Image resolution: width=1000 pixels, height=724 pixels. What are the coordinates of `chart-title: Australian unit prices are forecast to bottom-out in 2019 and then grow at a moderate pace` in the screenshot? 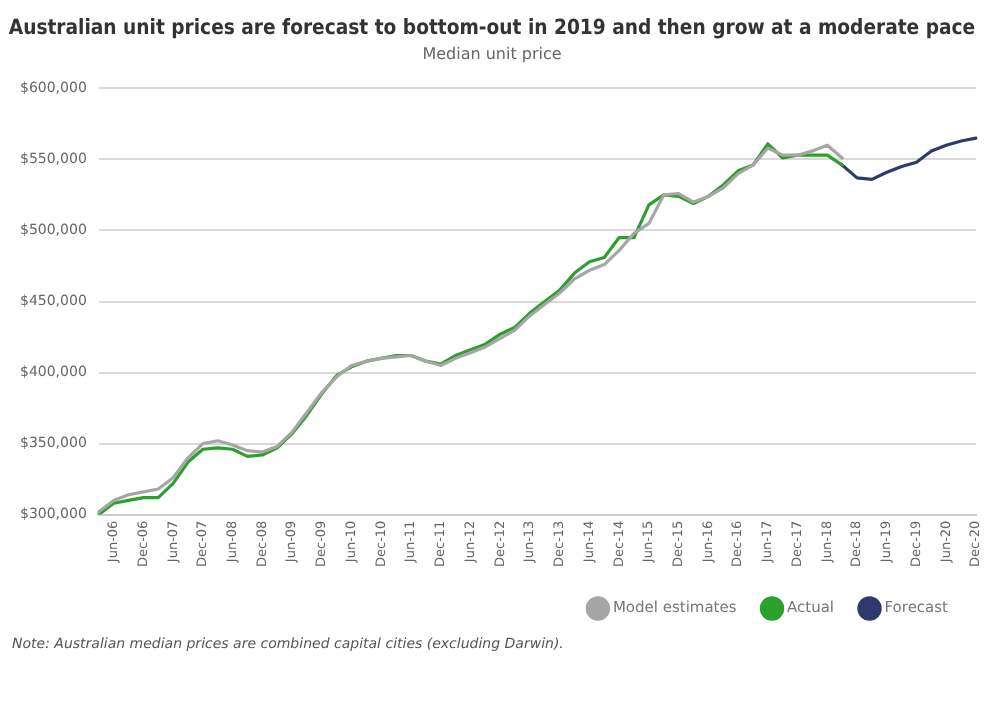 It's located at (492, 29).